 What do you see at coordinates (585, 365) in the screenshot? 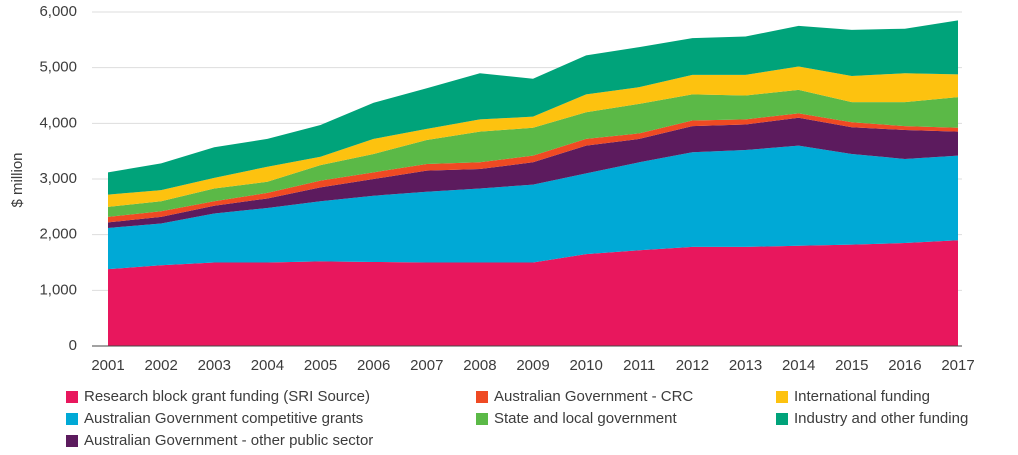
I see `x-tick-label: 2010` at bounding box center [585, 365].